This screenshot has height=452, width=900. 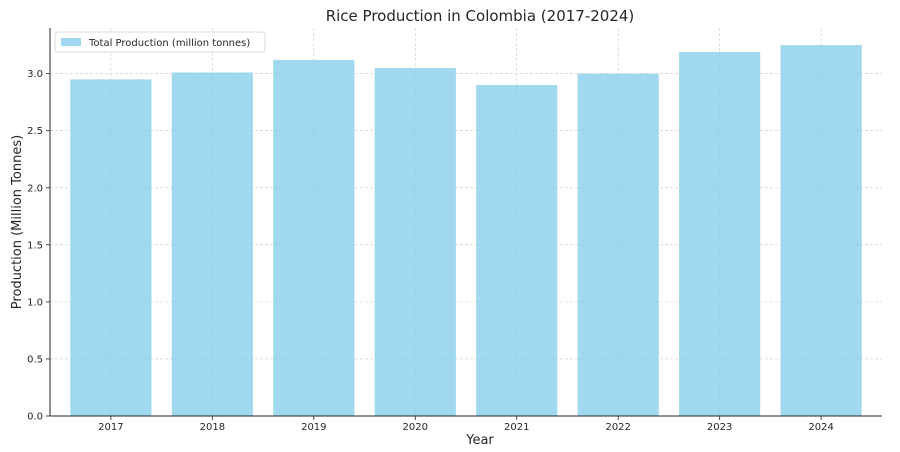 I want to click on bar-2024, so click(x=821, y=230).